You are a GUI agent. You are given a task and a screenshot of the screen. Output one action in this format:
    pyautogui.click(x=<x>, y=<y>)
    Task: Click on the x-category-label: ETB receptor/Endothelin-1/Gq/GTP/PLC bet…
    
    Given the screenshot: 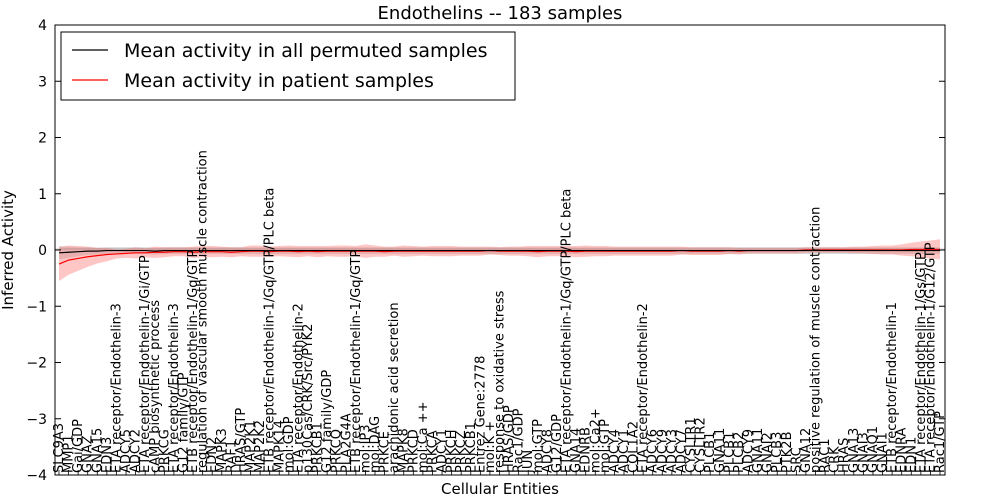 What is the action you would take?
    pyautogui.click(x=270, y=330)
    